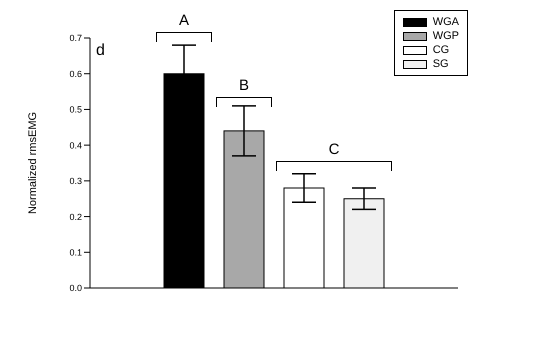 The width and height of the screenshot is (539, 340). I want to click on legend-label: WGA, so click(445, 22).